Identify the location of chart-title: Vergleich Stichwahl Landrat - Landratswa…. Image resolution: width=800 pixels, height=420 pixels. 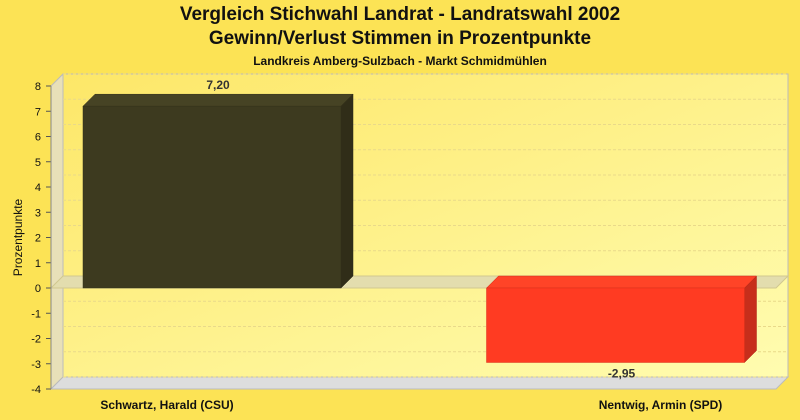
(400, 14).